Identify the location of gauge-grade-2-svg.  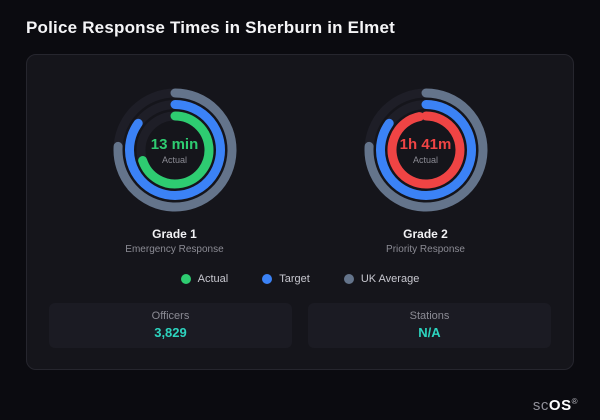
(425, 150).